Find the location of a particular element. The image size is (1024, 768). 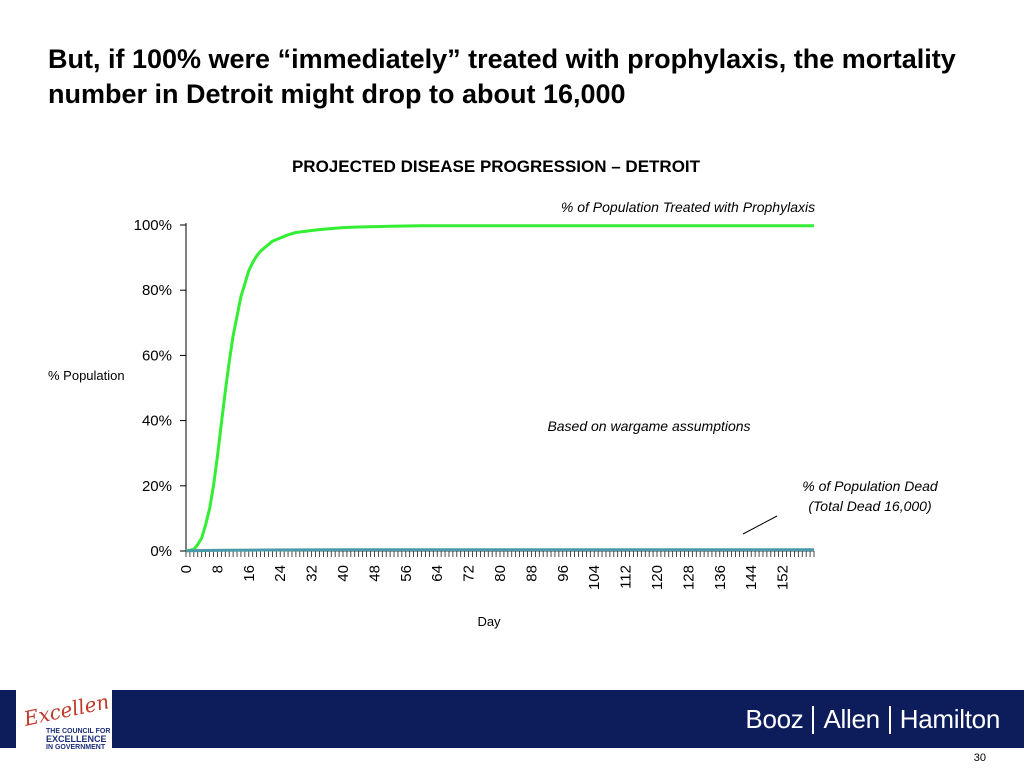

y-tick-label: 100% is located at coordinates (153, 225).